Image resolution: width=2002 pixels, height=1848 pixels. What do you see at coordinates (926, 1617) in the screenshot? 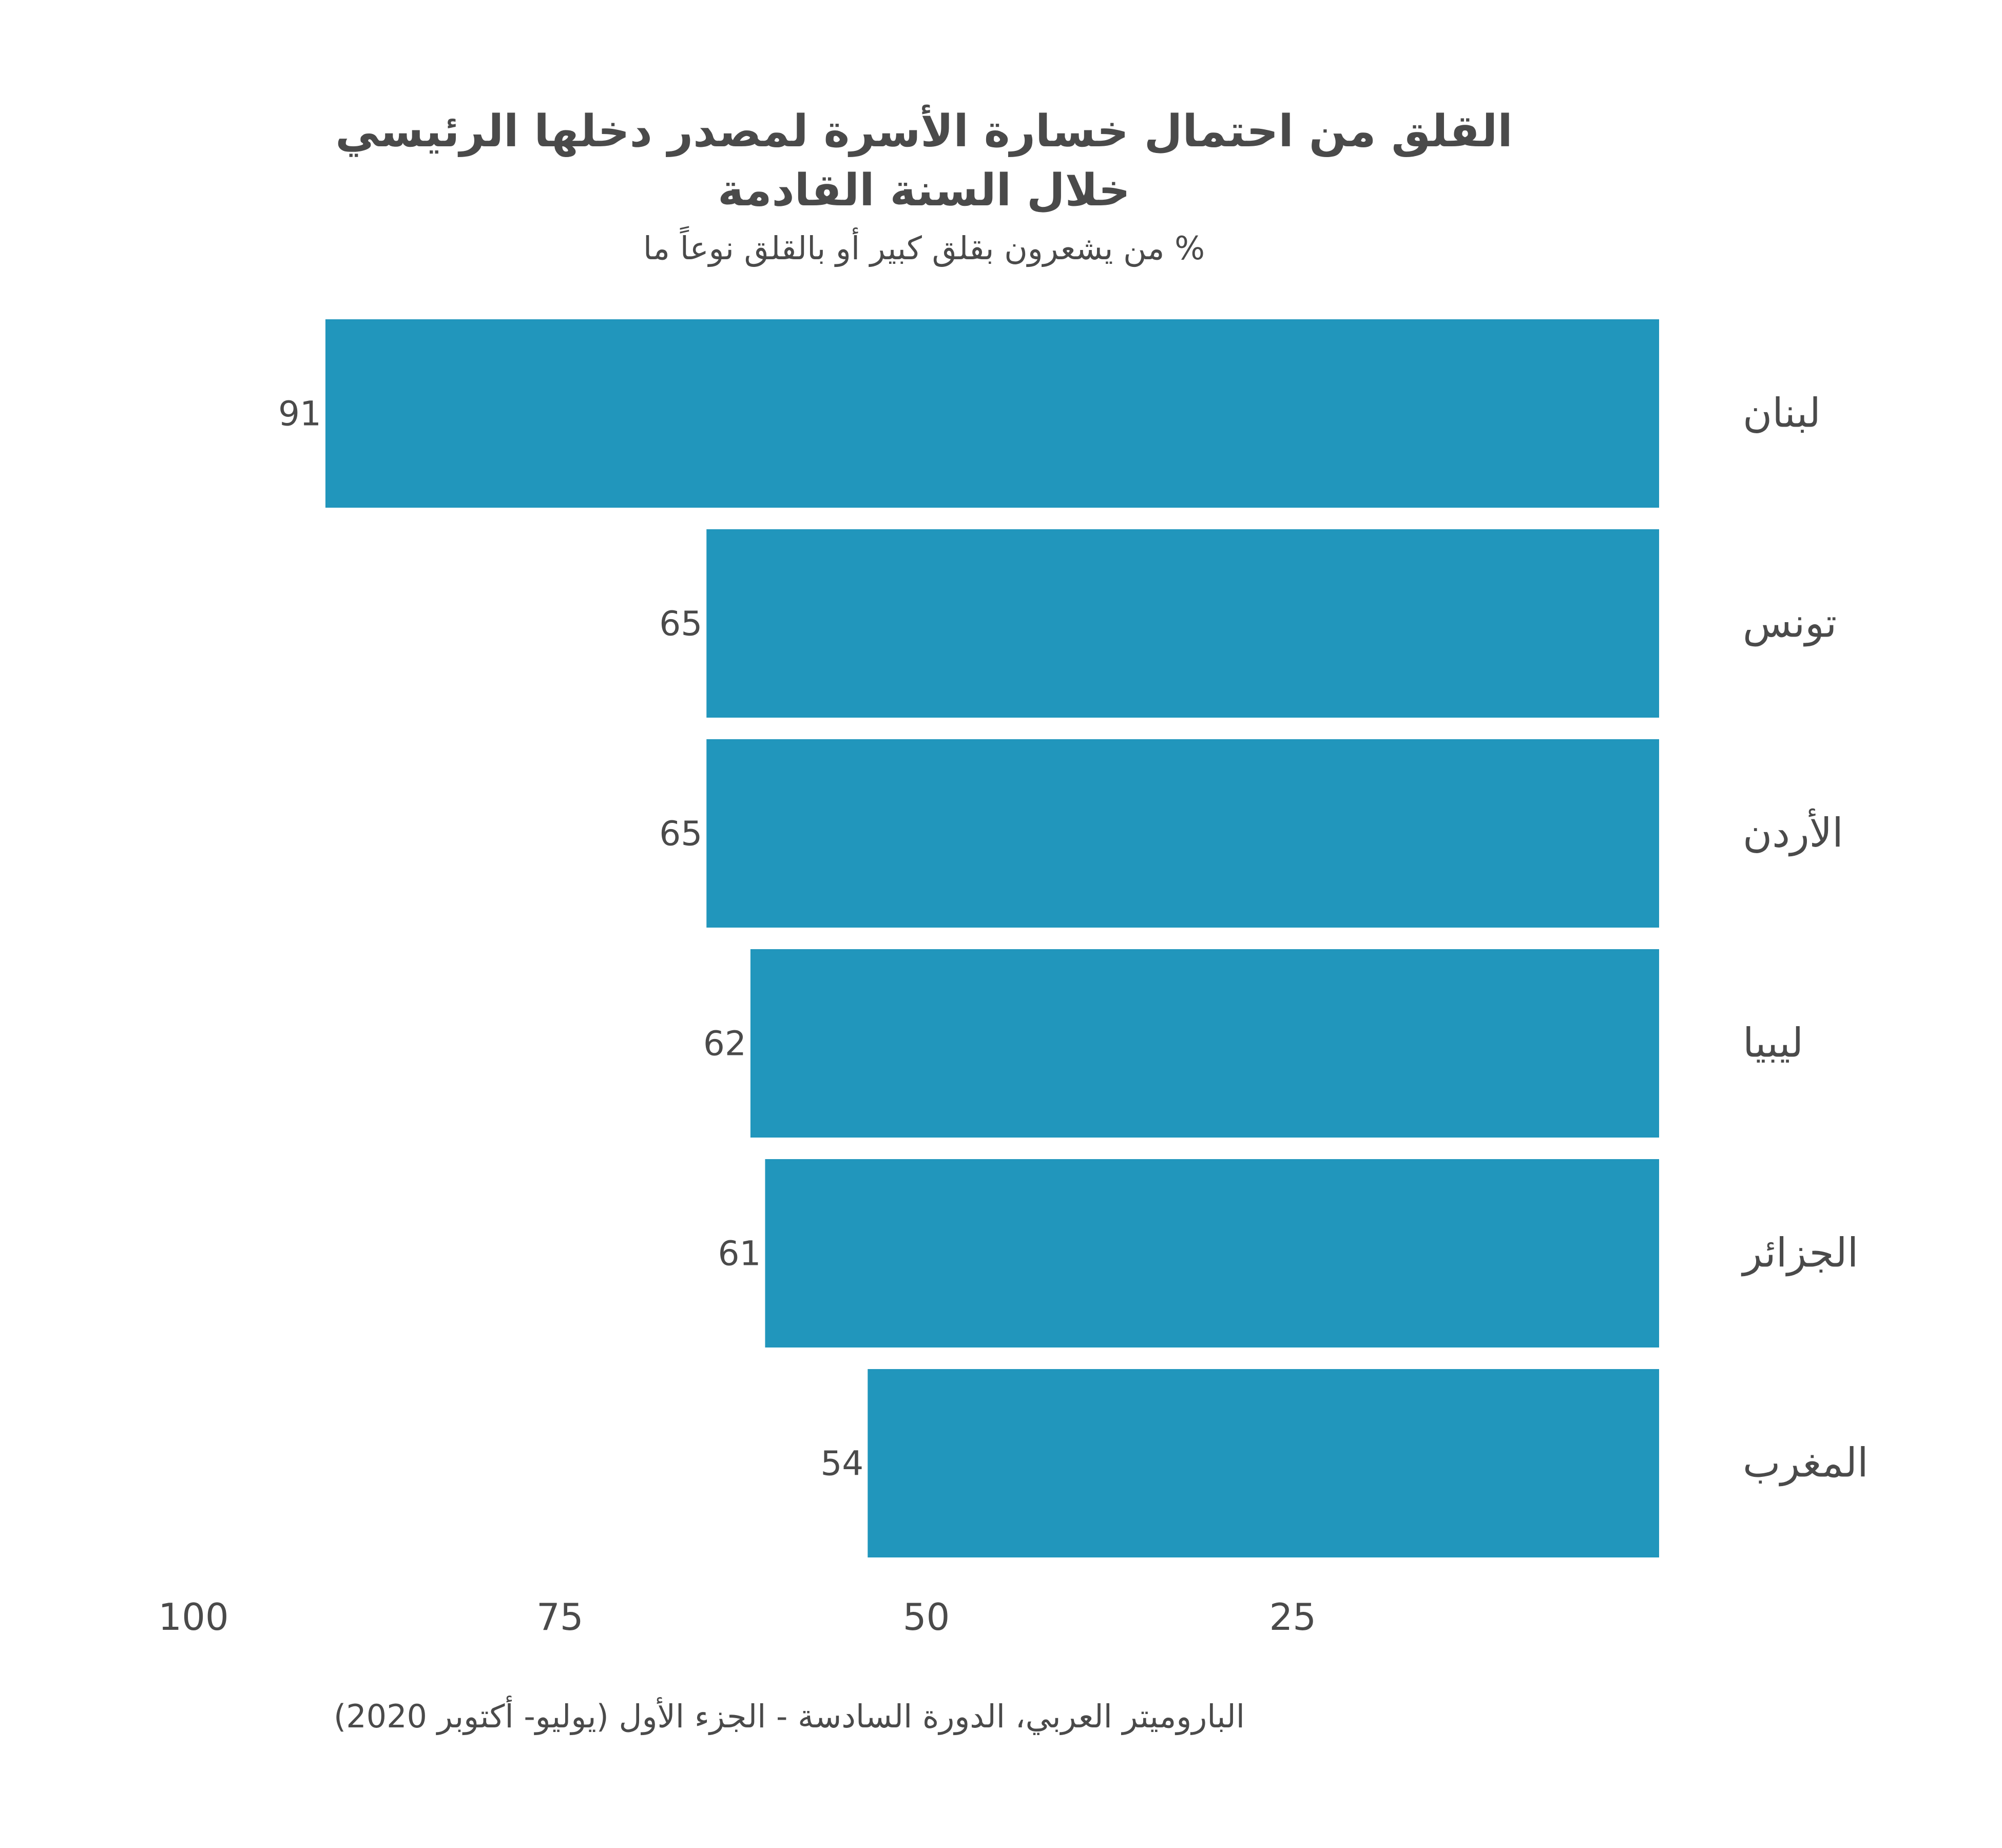
I see `x-tick-label-3: 50` at bounding box center [926, 1617].